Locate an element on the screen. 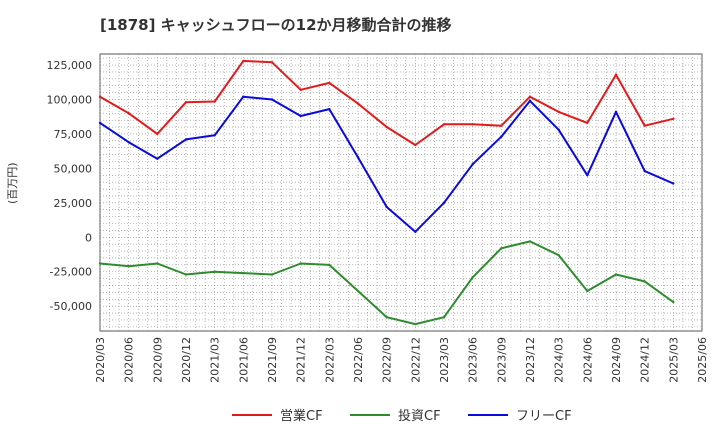 This screenshot has height=440, width=720. x-tick-label: 2021/06 is located at coordinates (243, 360).